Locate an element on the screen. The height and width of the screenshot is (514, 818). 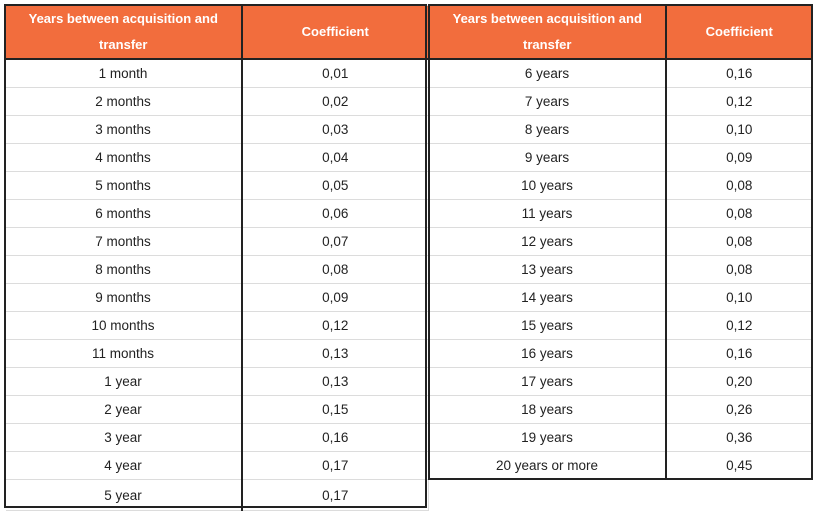
table-row: 7 years 0,12 is located at coordinates (621, 101).